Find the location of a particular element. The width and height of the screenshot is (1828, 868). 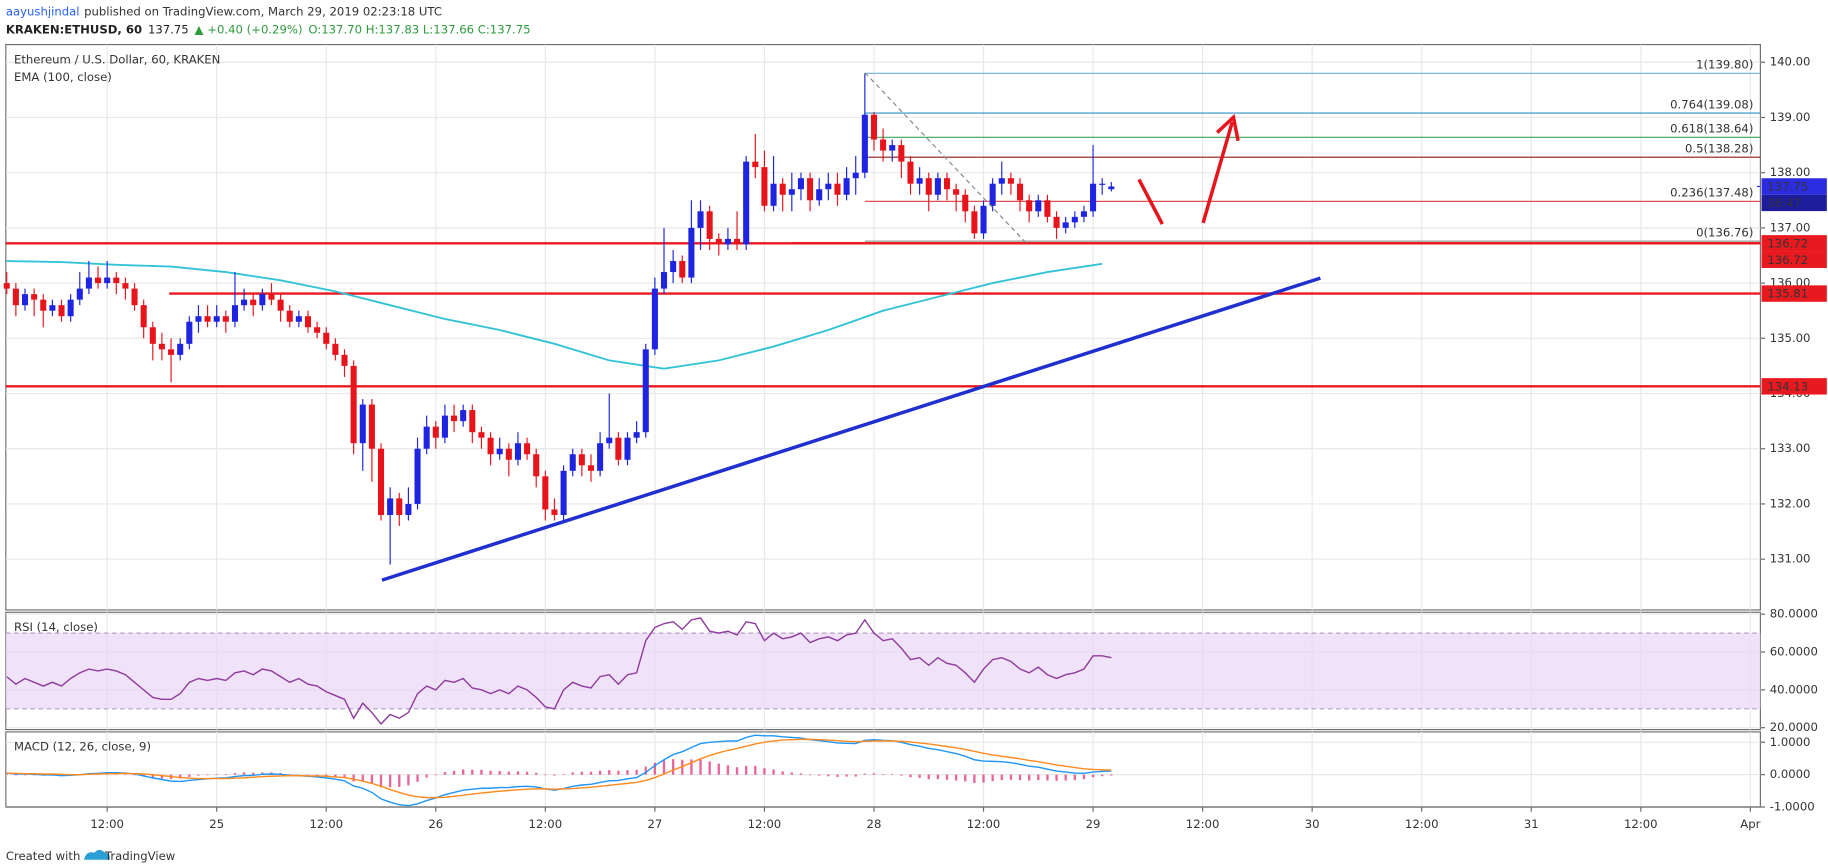

level-price-box is located at coordinates (1794, 386).